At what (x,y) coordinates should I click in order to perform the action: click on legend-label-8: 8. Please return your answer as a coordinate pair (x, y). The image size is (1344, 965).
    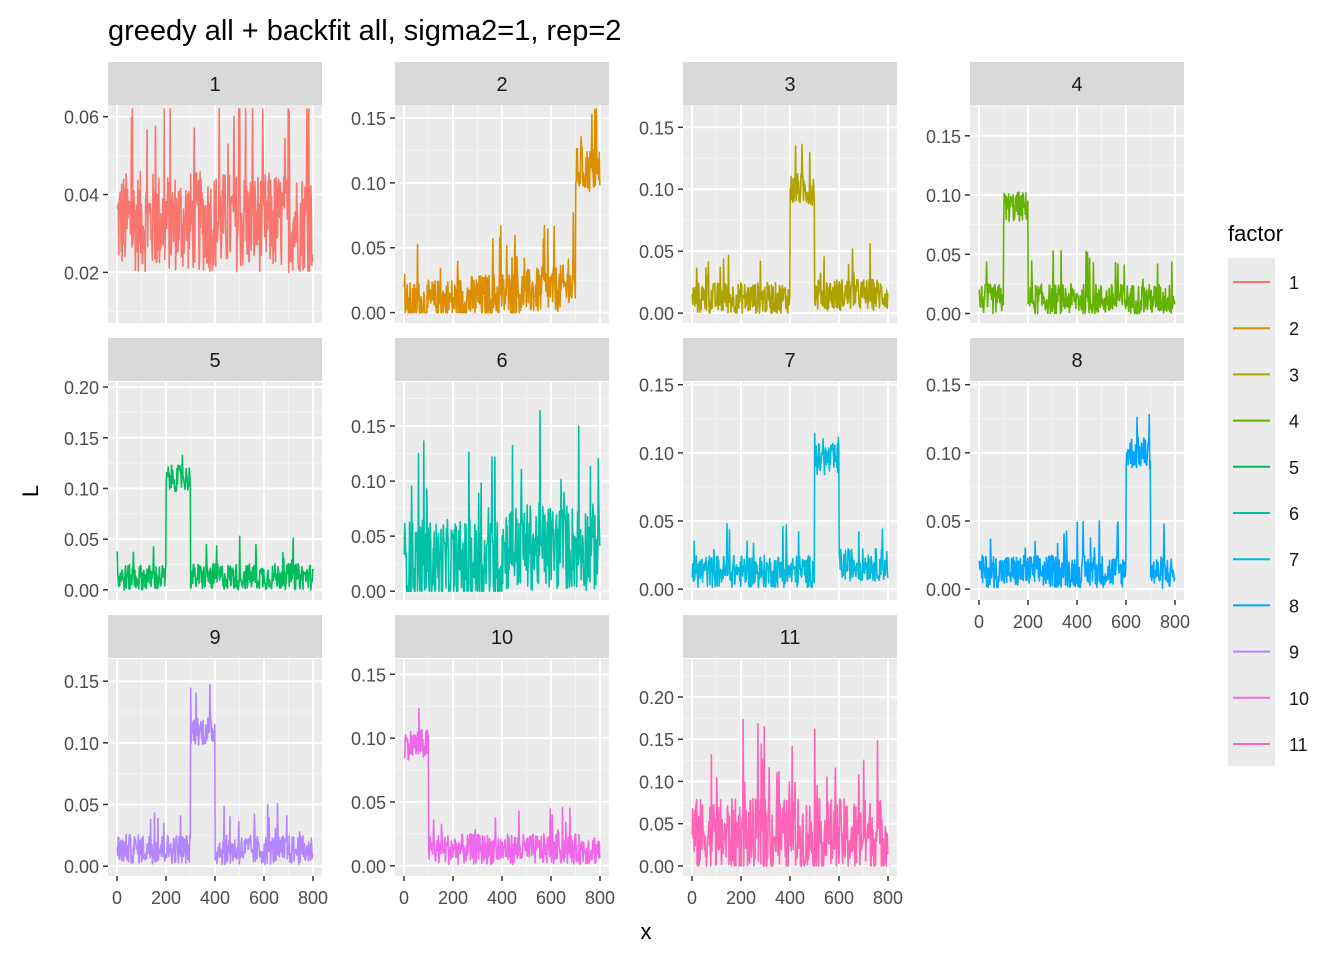
    Looking at the image, I should click on (1294, 606).